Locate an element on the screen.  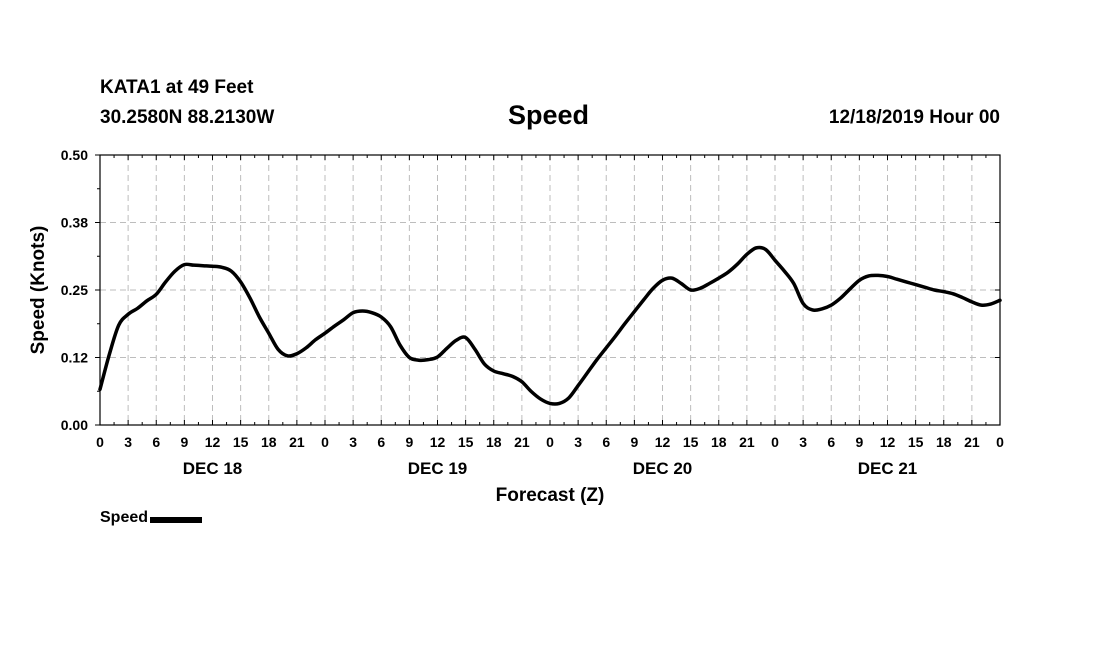
y-tick-label: 0.50 is located at coordinates (74, 155).